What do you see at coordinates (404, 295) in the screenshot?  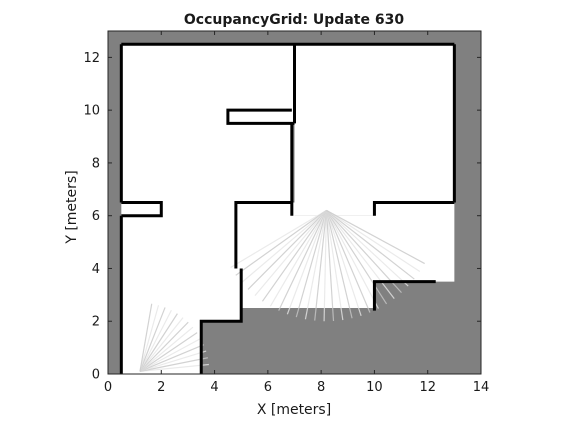 I see `wall-lower-right-step` at bounding box center [404, 295].